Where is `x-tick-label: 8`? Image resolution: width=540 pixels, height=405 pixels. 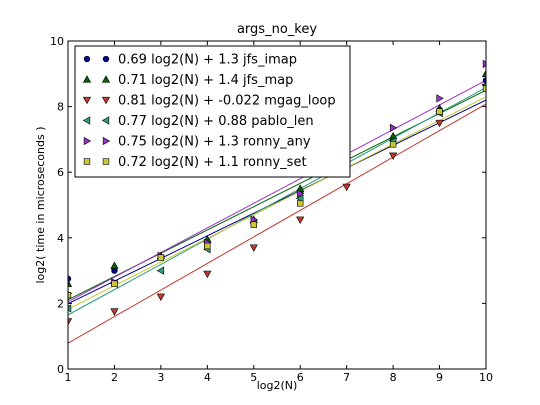 x-tick-label: 8 is located at coordinates (393, 377).